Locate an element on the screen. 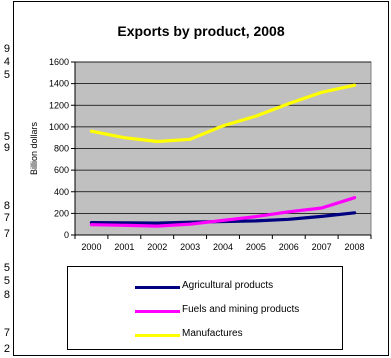  y-tick-label: 1600 is located at coordinates (59, 62).